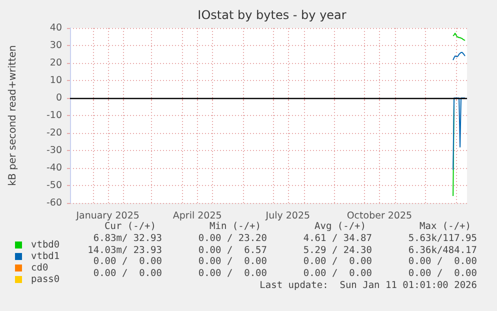  I want to click on text: 14.03m/ 23.93, so click(125, 250).